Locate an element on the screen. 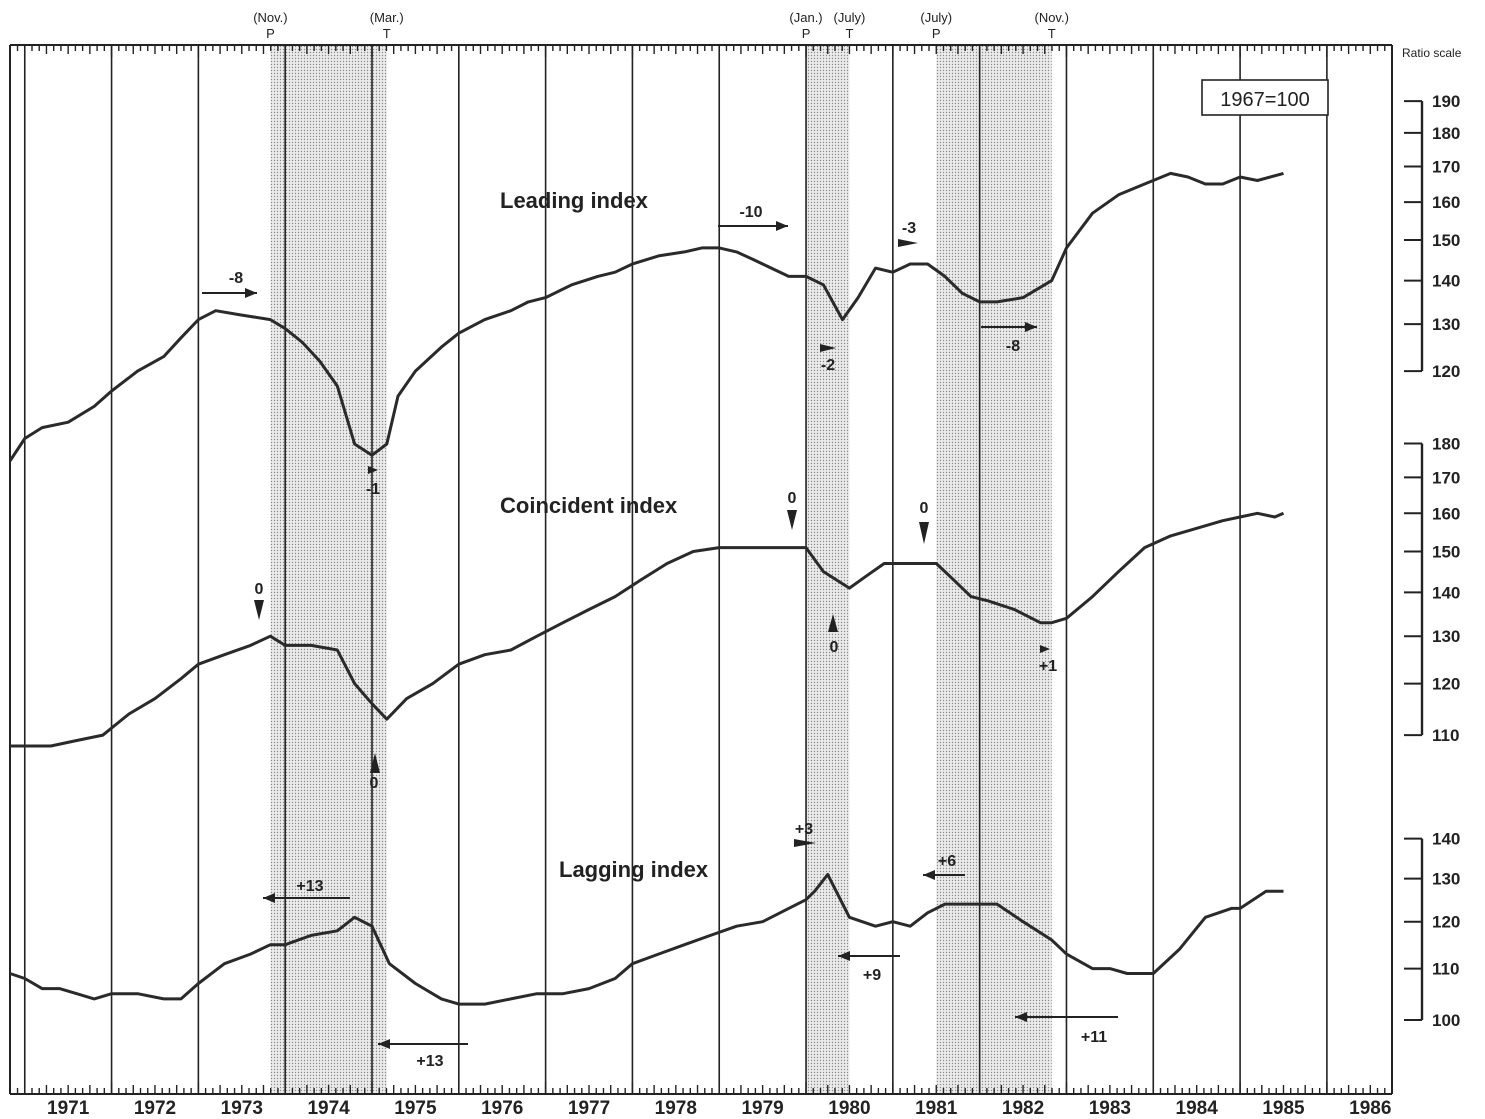 This screenshot has height=1119, width=1485. base-year-box is located at coordinates (1265, 97).